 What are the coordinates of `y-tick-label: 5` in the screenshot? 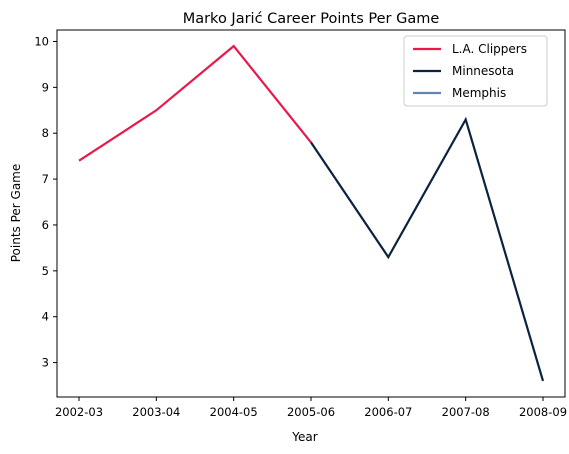 It's located at (45, 271).